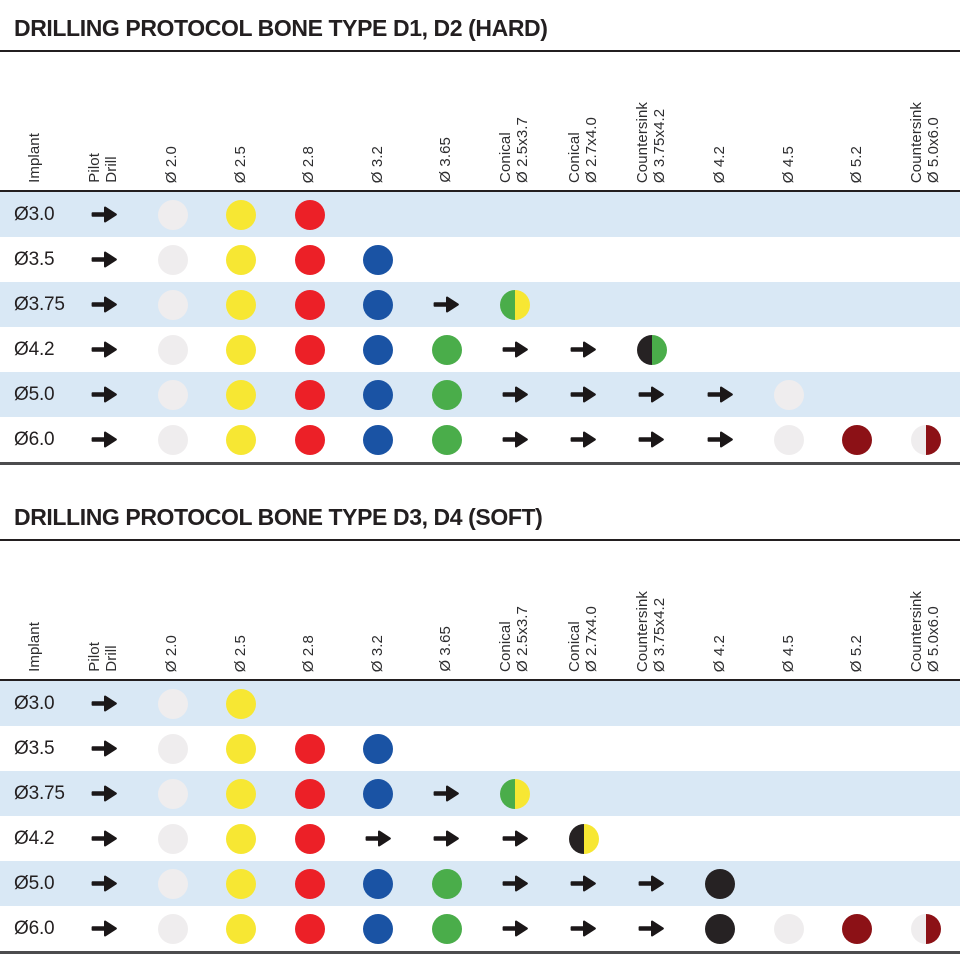 The image size is (960, 954). I want to click on column-header-2.8: Ø 2.8, so click(309, 610).